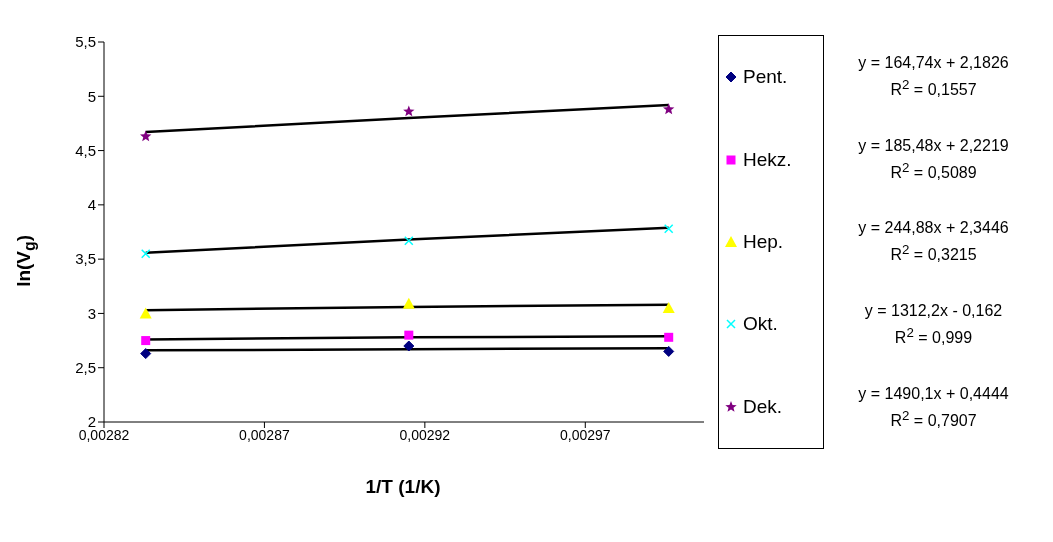 The height and width of the screenshot is (542, 1053). I want to click on text: R$^{2}$ = 0,5089, so click(933, 170).